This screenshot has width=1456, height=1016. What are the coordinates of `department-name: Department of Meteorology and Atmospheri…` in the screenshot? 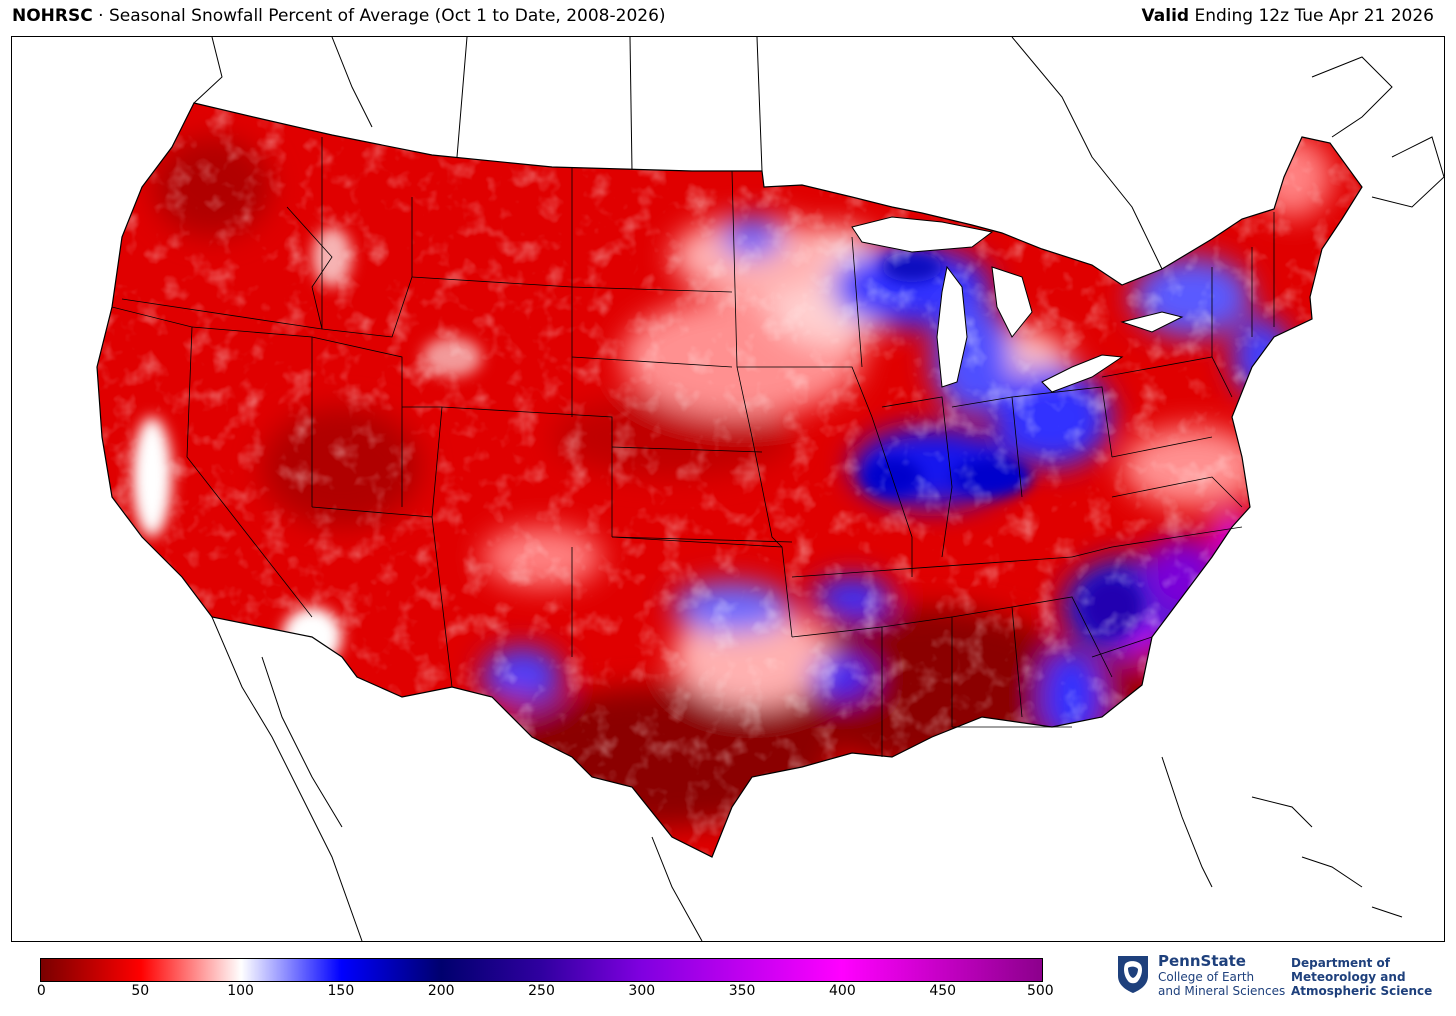 It's located at (1361, 977).